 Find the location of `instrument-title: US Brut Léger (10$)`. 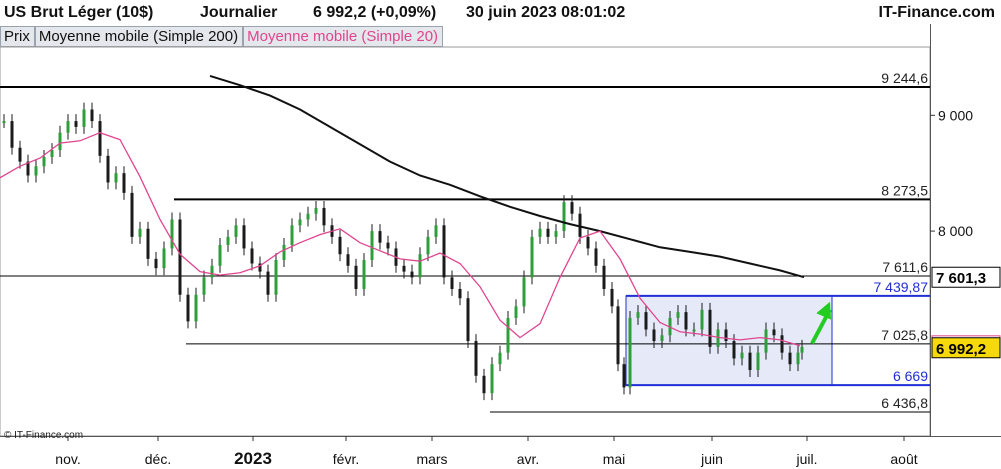

instrument-title: US Brut Léger (10$) is located at coordinates (79, 12).